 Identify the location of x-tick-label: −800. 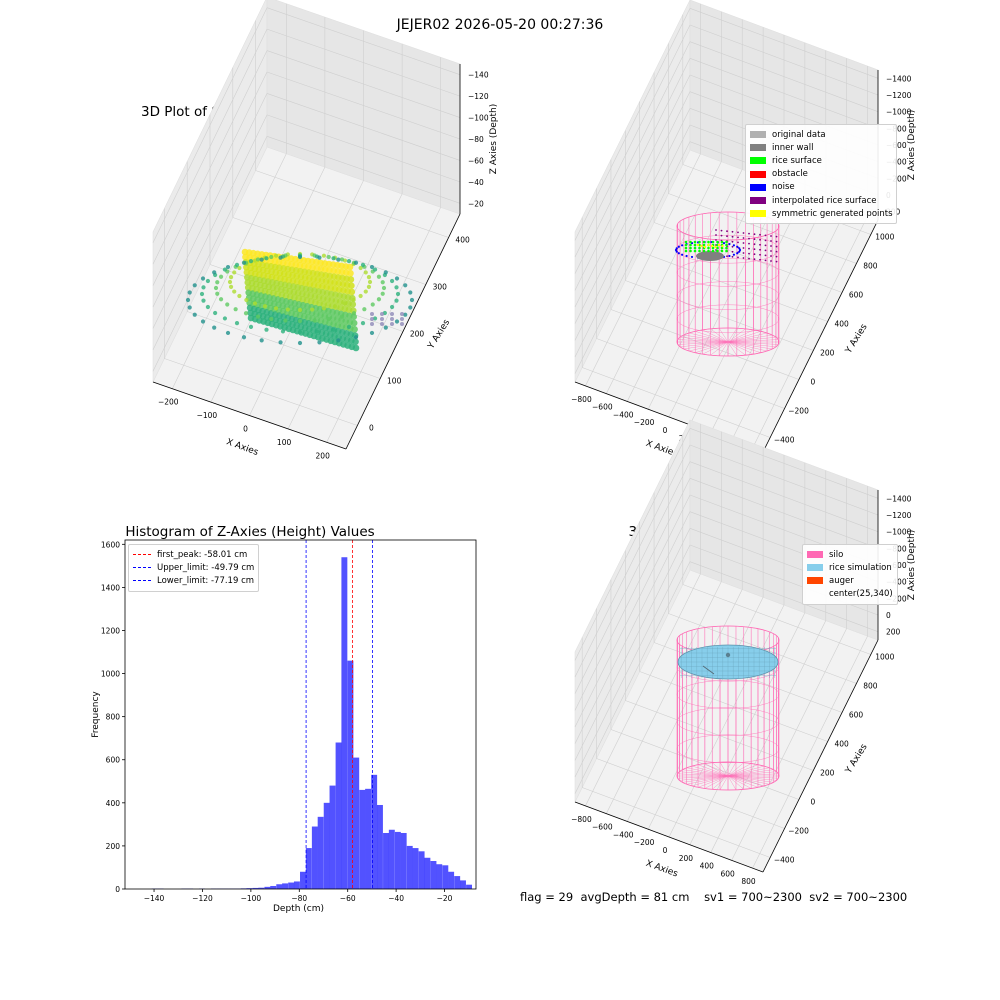
(581, 399).